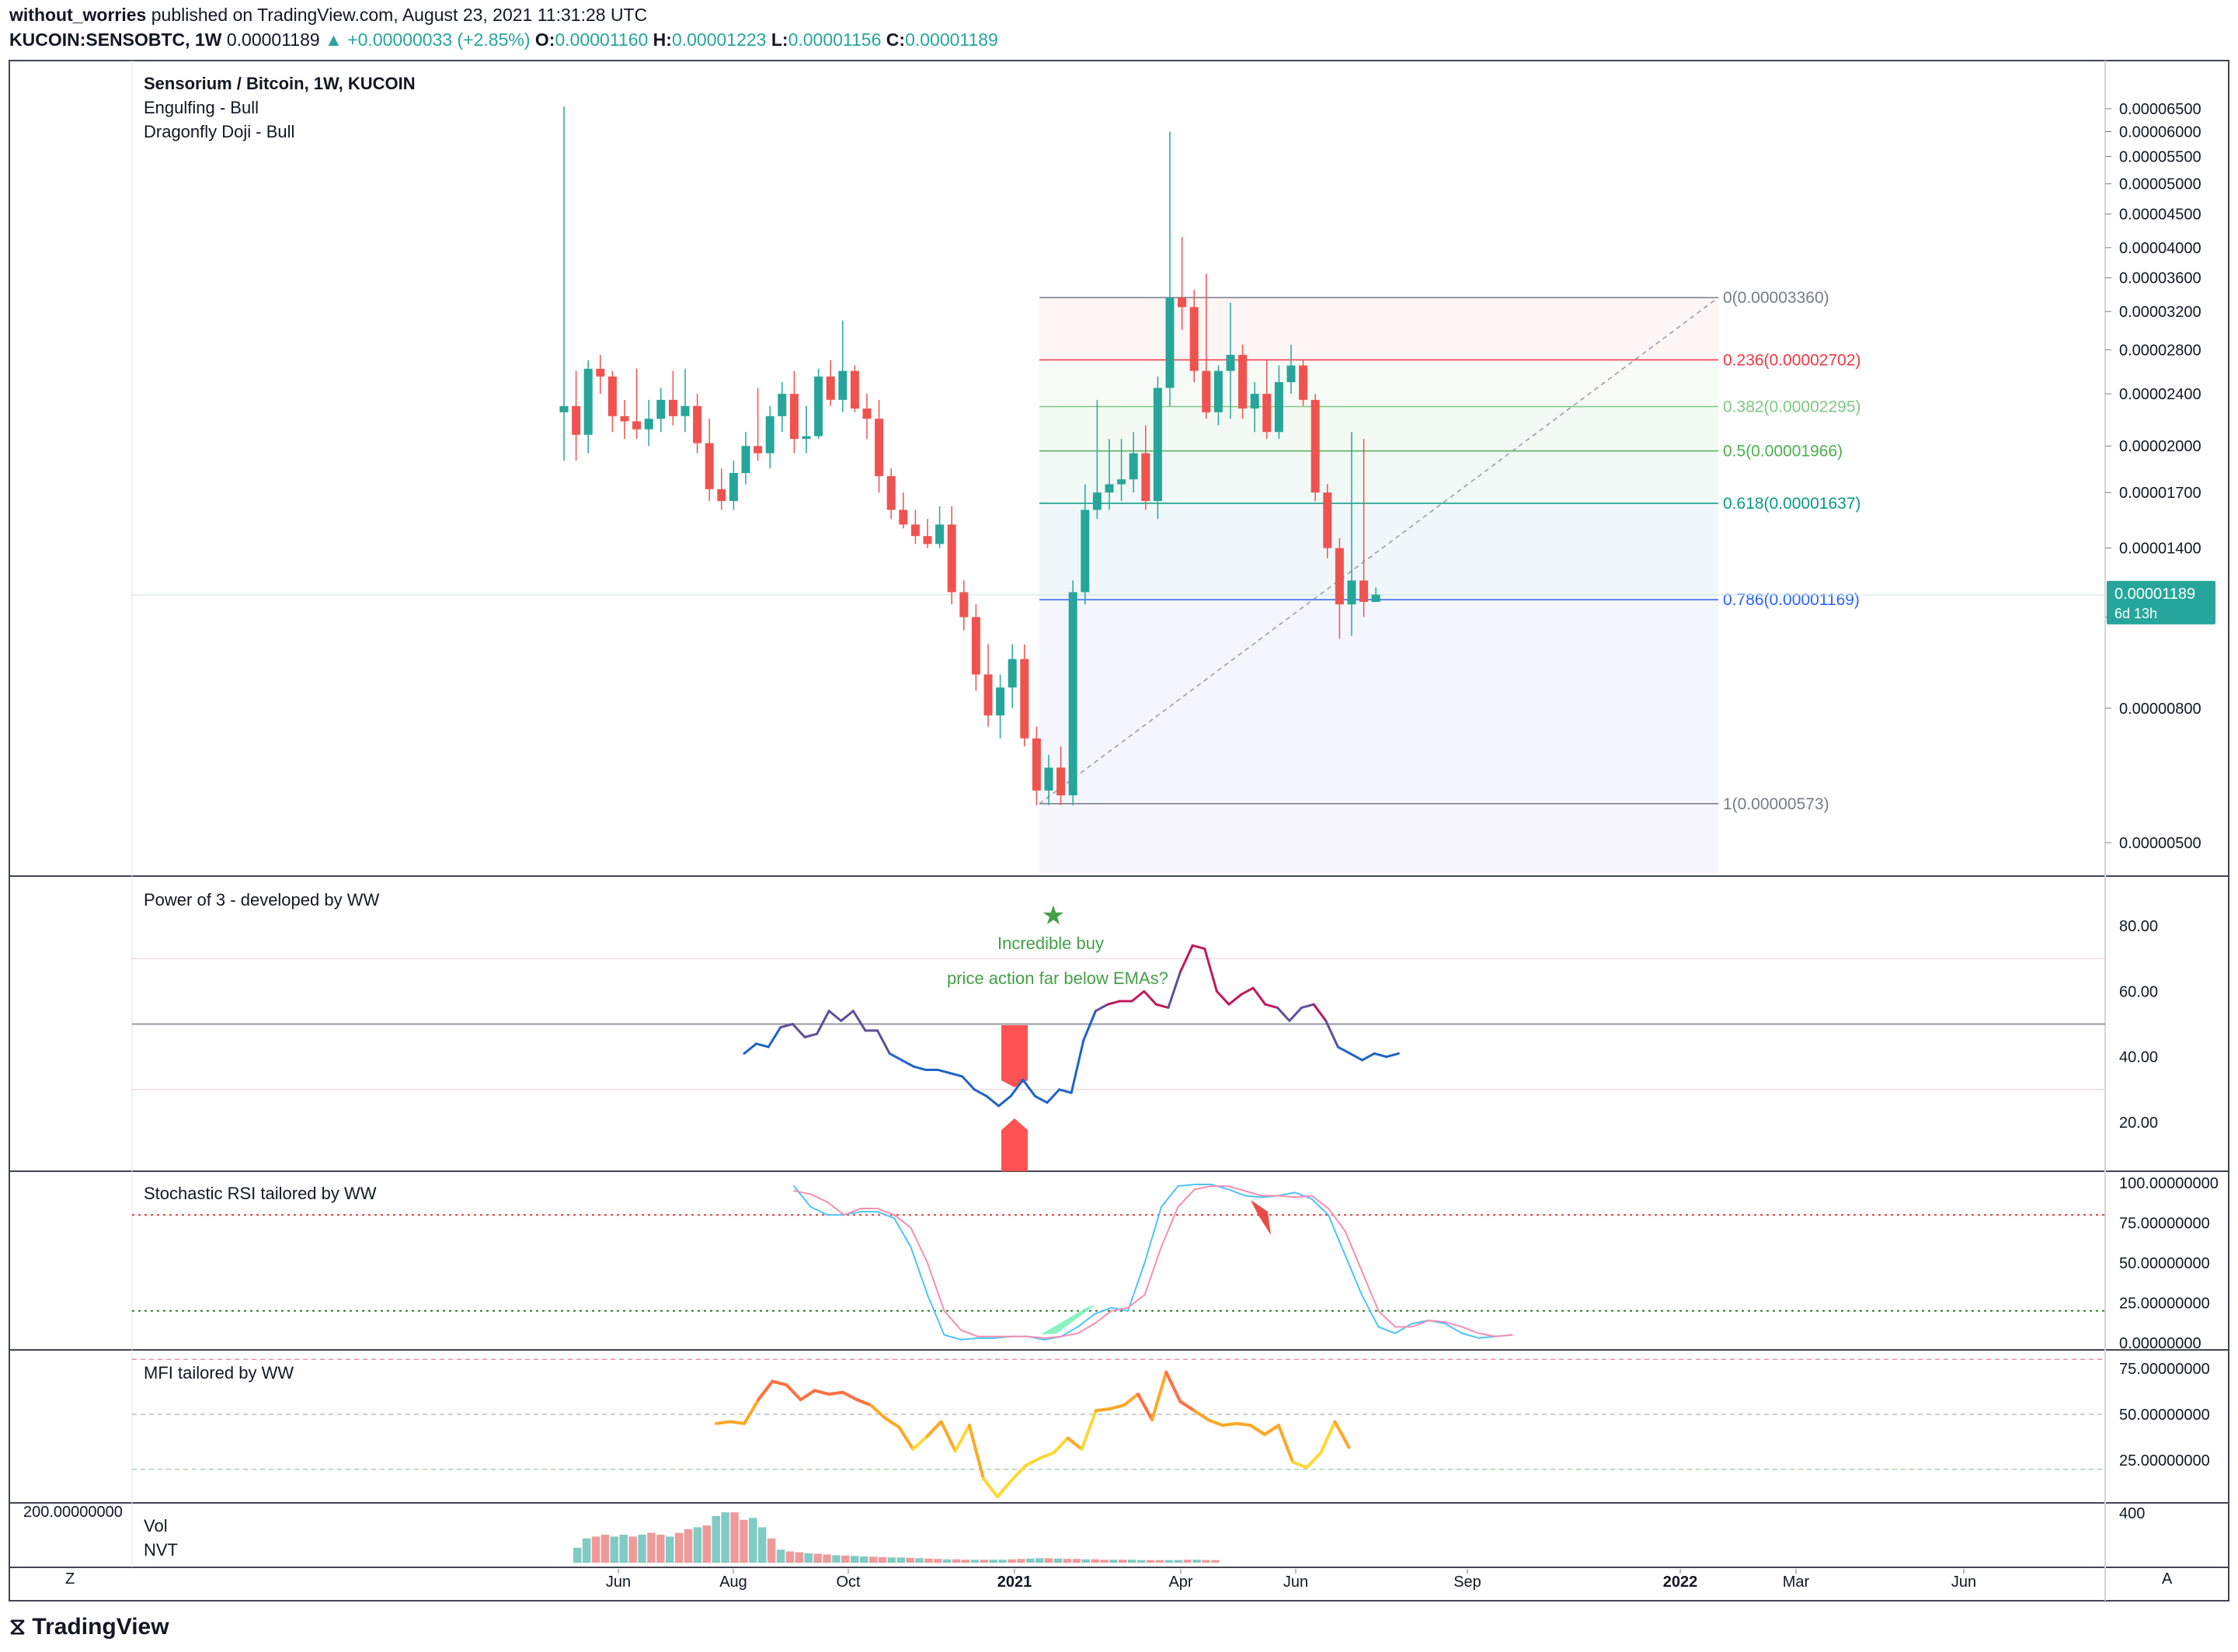 This screenshot has height=1652, width=2238. I want to click on fib-label-0.5: 0.5(0.00001966), so click(1783, 452).